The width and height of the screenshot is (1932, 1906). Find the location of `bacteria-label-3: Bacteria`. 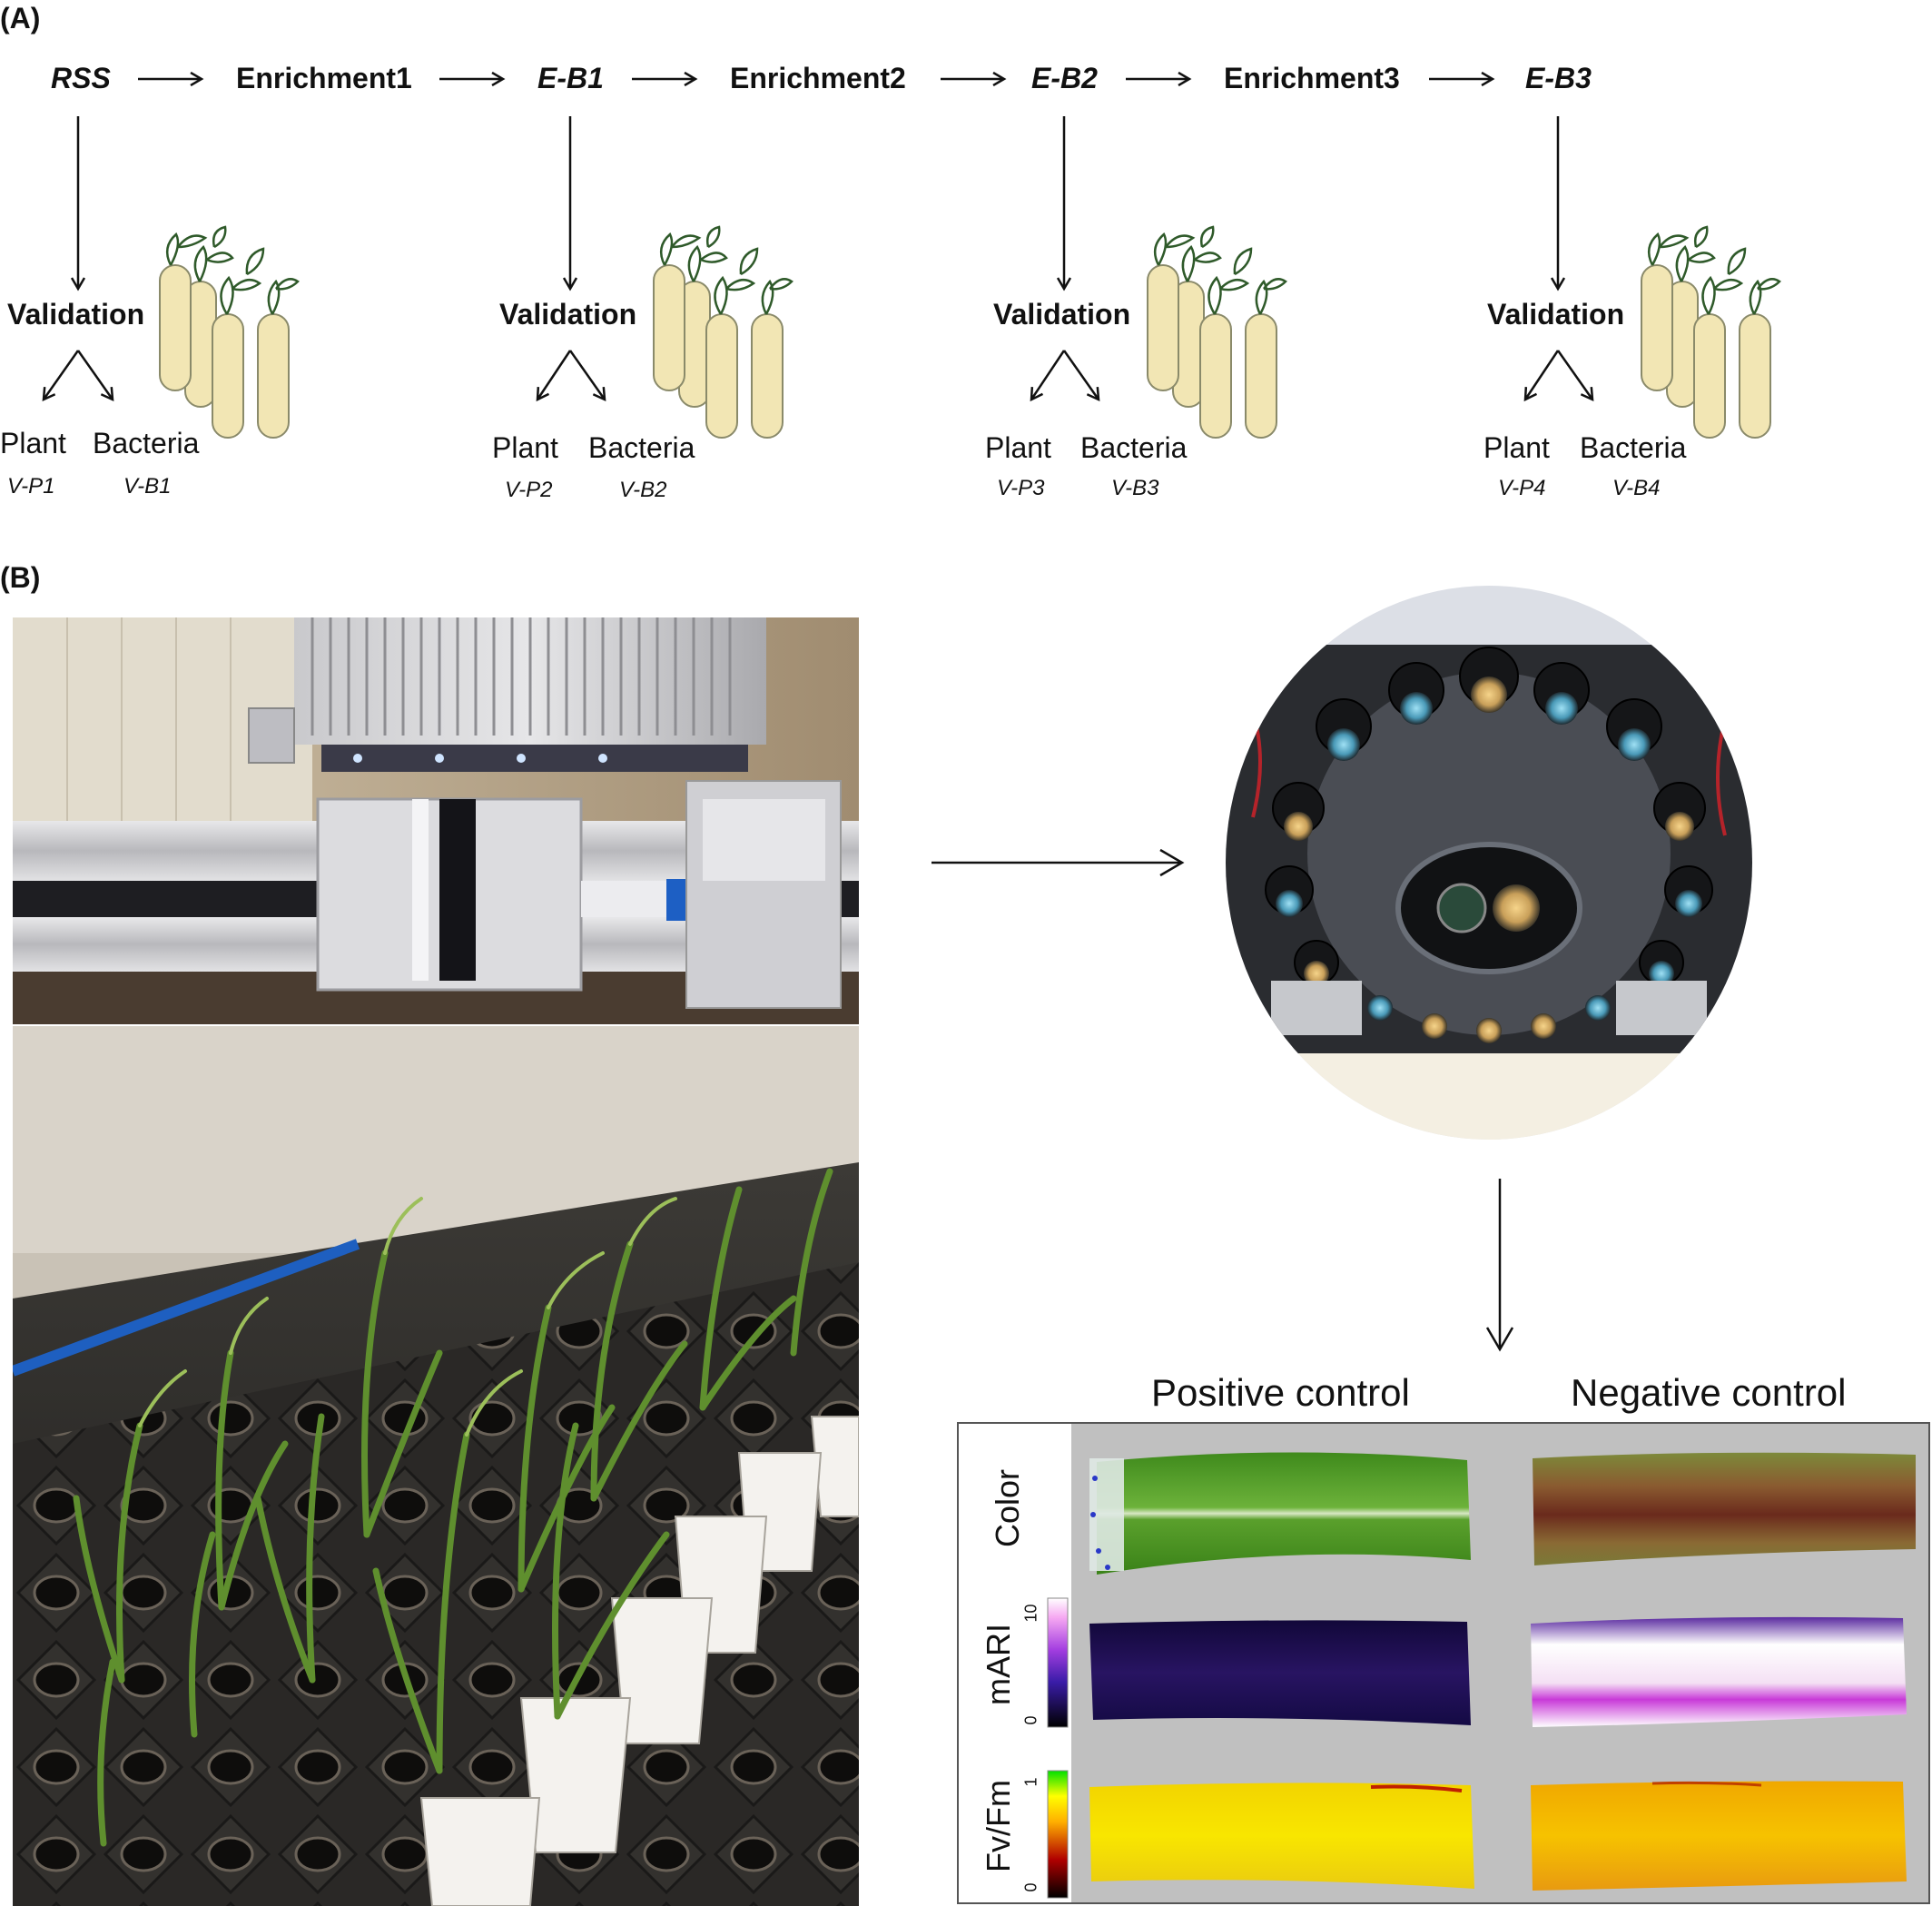

bacteria-label-3: Bacteria is located at coordinates (1134, 448).